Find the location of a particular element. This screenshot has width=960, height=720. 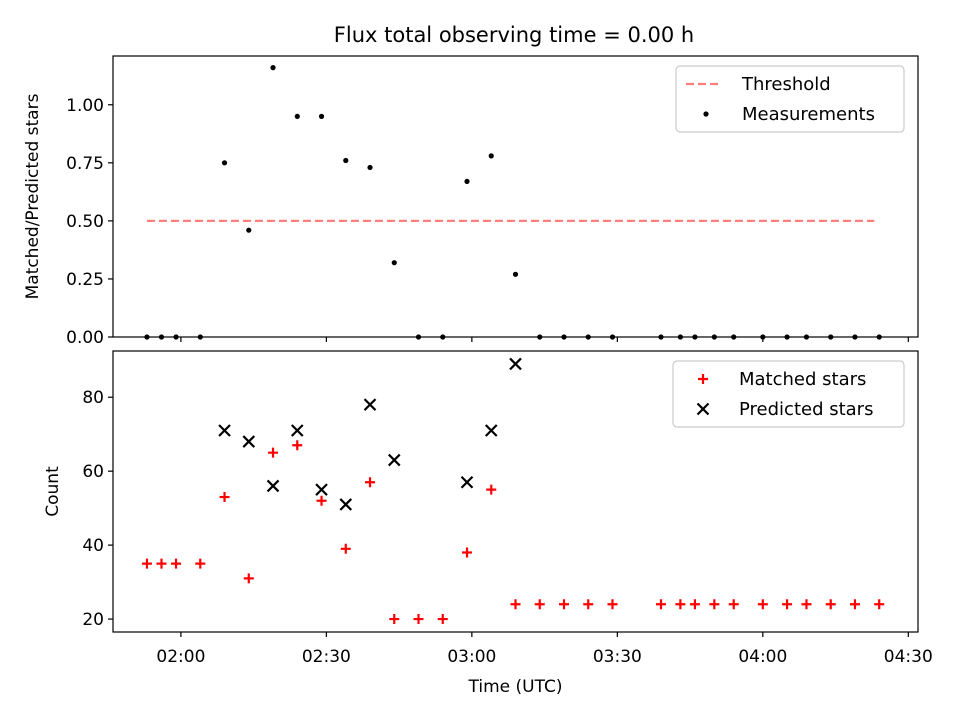

ytick-label: 0.00 is located at coordinates (85, 338).